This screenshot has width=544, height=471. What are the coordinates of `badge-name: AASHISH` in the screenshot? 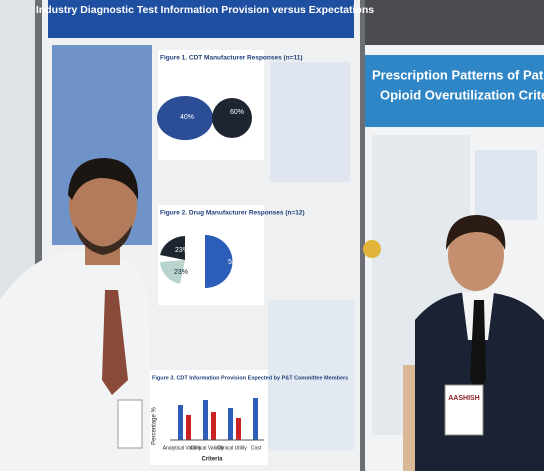 It's located at (464, 398).